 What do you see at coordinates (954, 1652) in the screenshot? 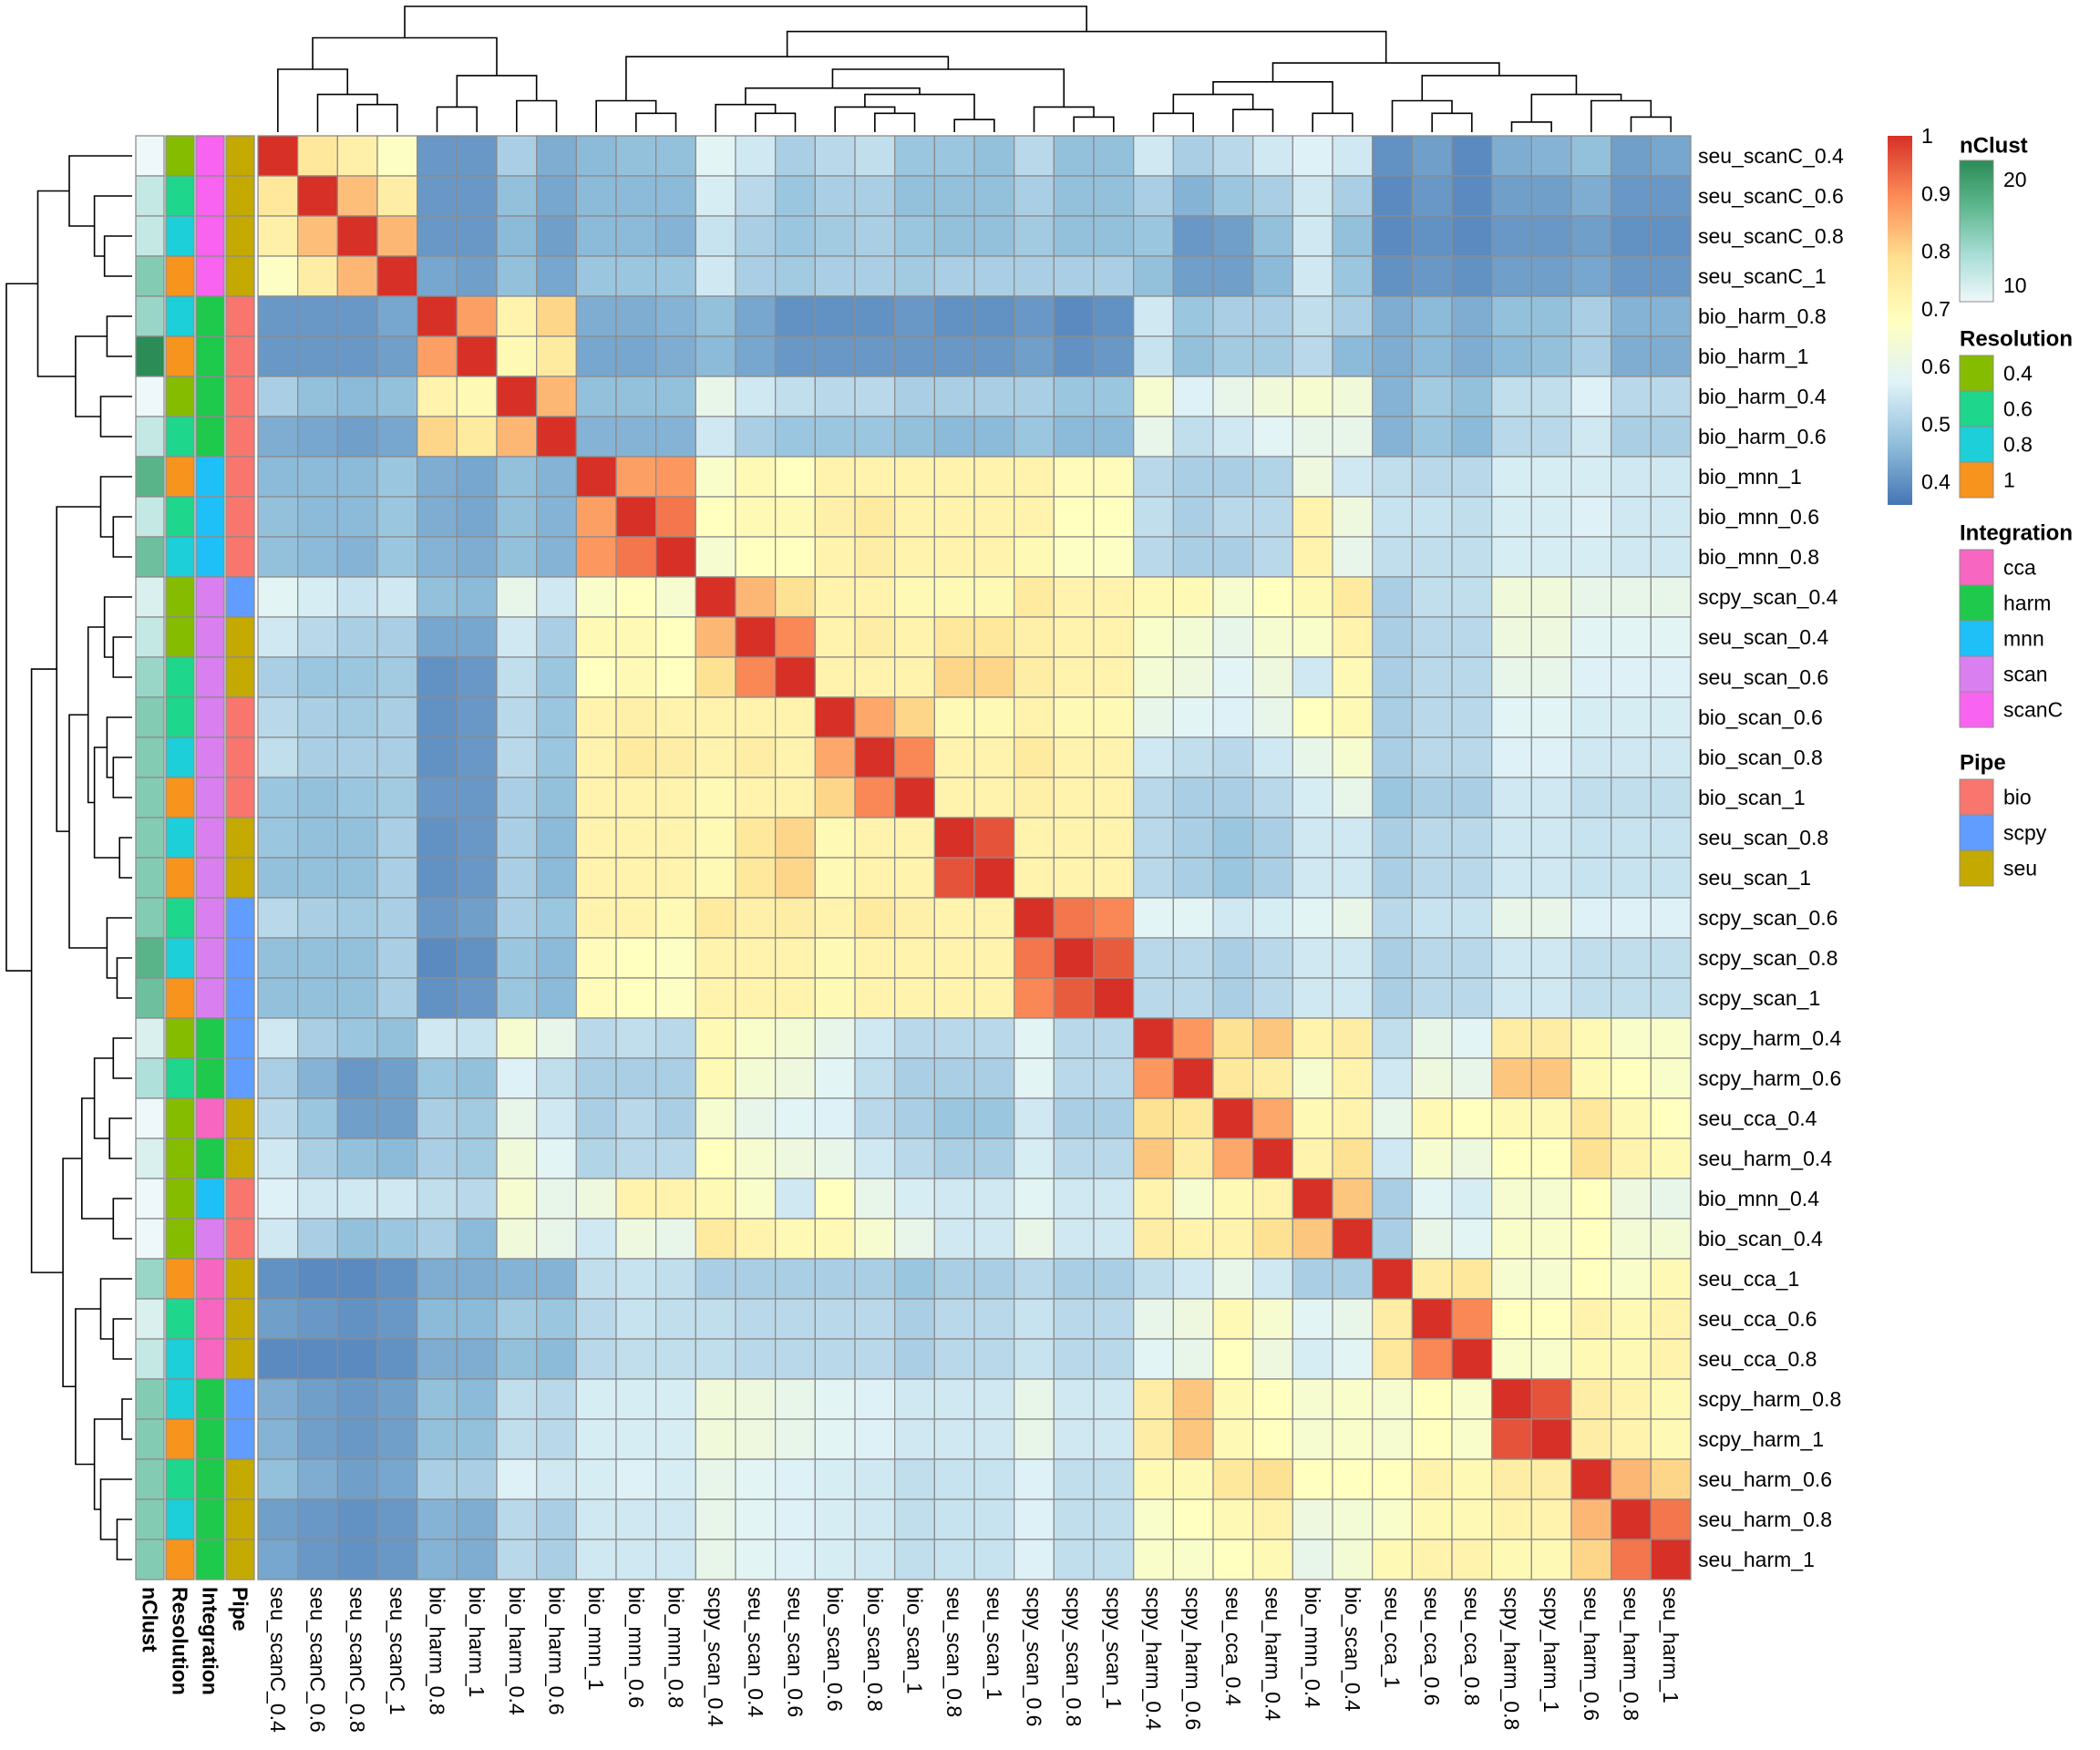
I see `column-label: seu_scan_0.8` at bounding box center [954, 1652].